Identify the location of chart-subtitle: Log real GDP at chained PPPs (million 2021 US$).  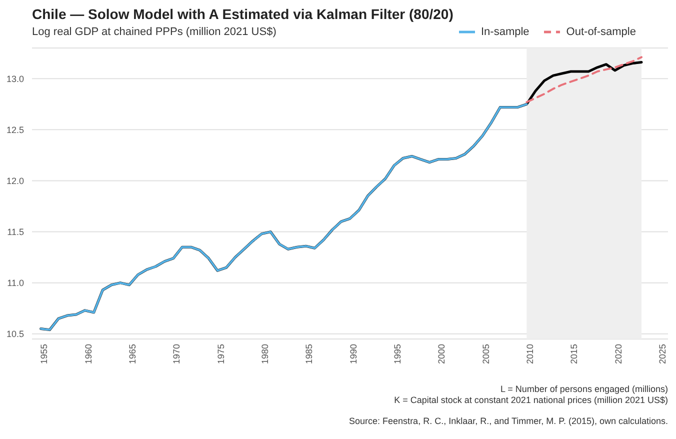
(154, 32).